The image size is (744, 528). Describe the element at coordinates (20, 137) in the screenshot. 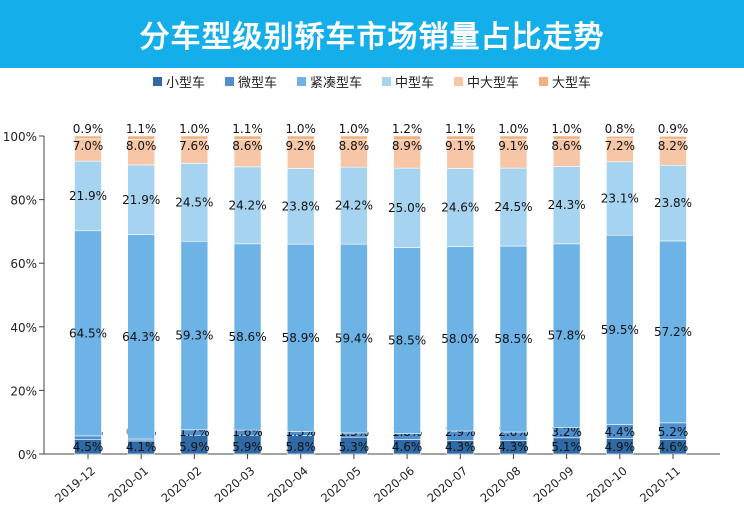

I see `y-tick-label: 100%` at that location.